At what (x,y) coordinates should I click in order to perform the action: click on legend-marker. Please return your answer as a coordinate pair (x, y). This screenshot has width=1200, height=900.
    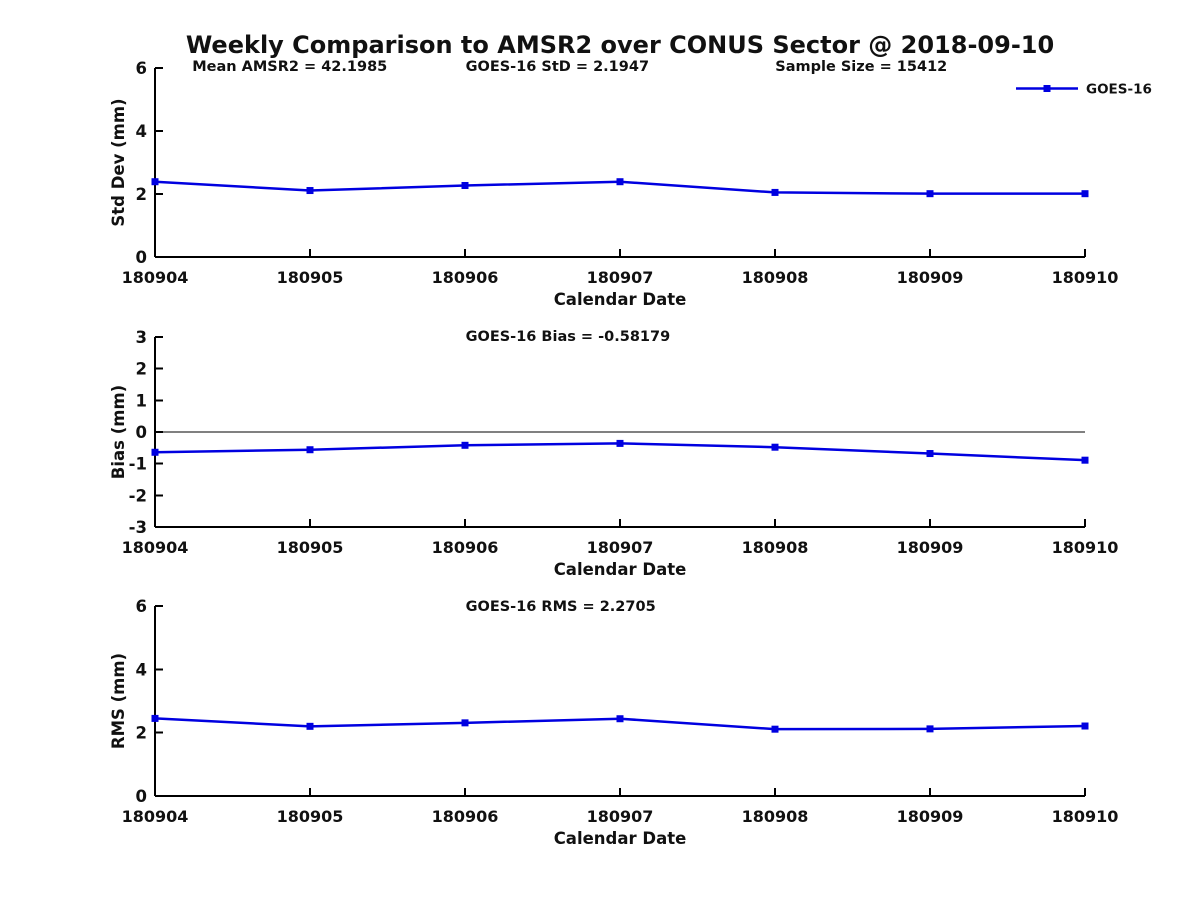
    Looking at the image, I should click on (1047, 88).